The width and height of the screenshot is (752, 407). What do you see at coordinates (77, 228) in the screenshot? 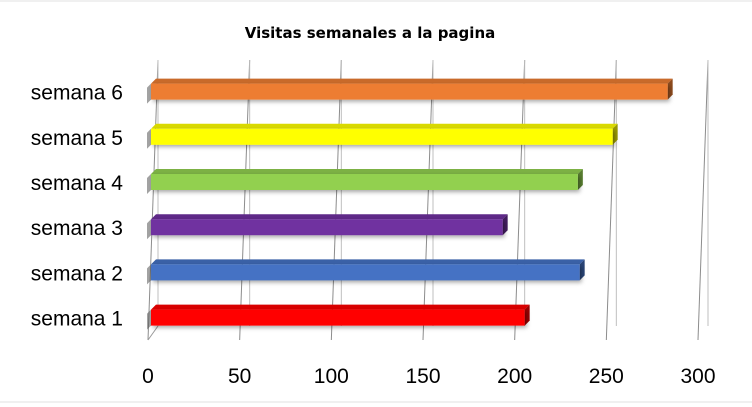
I see `category-label: semana 3` at bounding box center [77, 228].